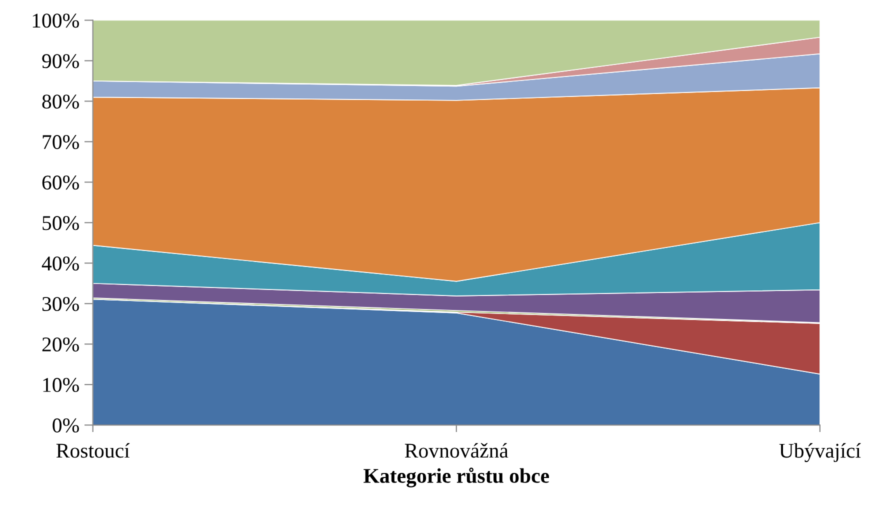 The width and height of the screenshot is (876, 506). Describe the element at coordinates (60, 183) in the screenshot. I see `y-tick-label: 60%` at that location.